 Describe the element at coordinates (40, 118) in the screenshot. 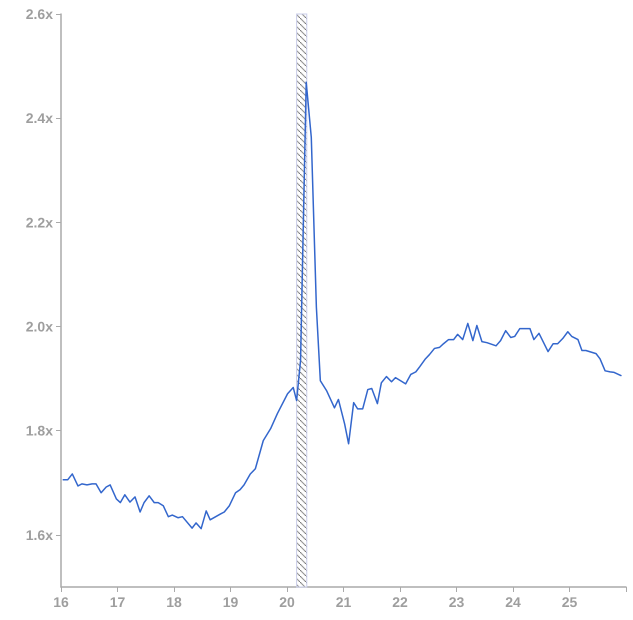

I see `y-tick-label: 2.4x` at that location.